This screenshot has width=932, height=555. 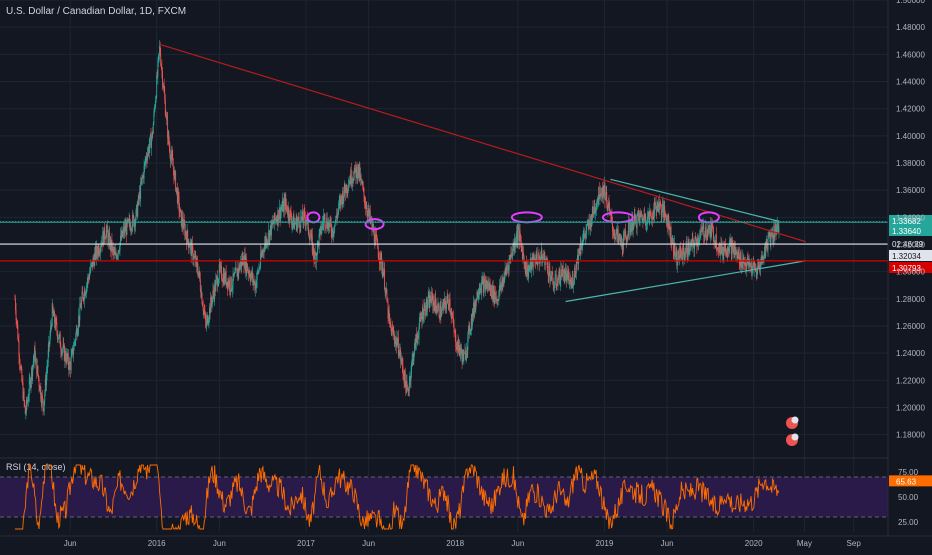 I want to click on time-tick-label: Jun, so click(x=517, y=543).